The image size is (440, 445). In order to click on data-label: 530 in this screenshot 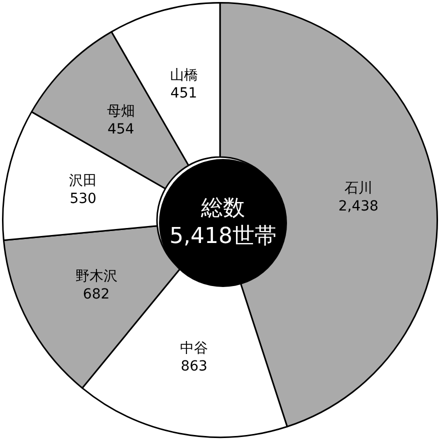, I will do `click(83, 198)`.